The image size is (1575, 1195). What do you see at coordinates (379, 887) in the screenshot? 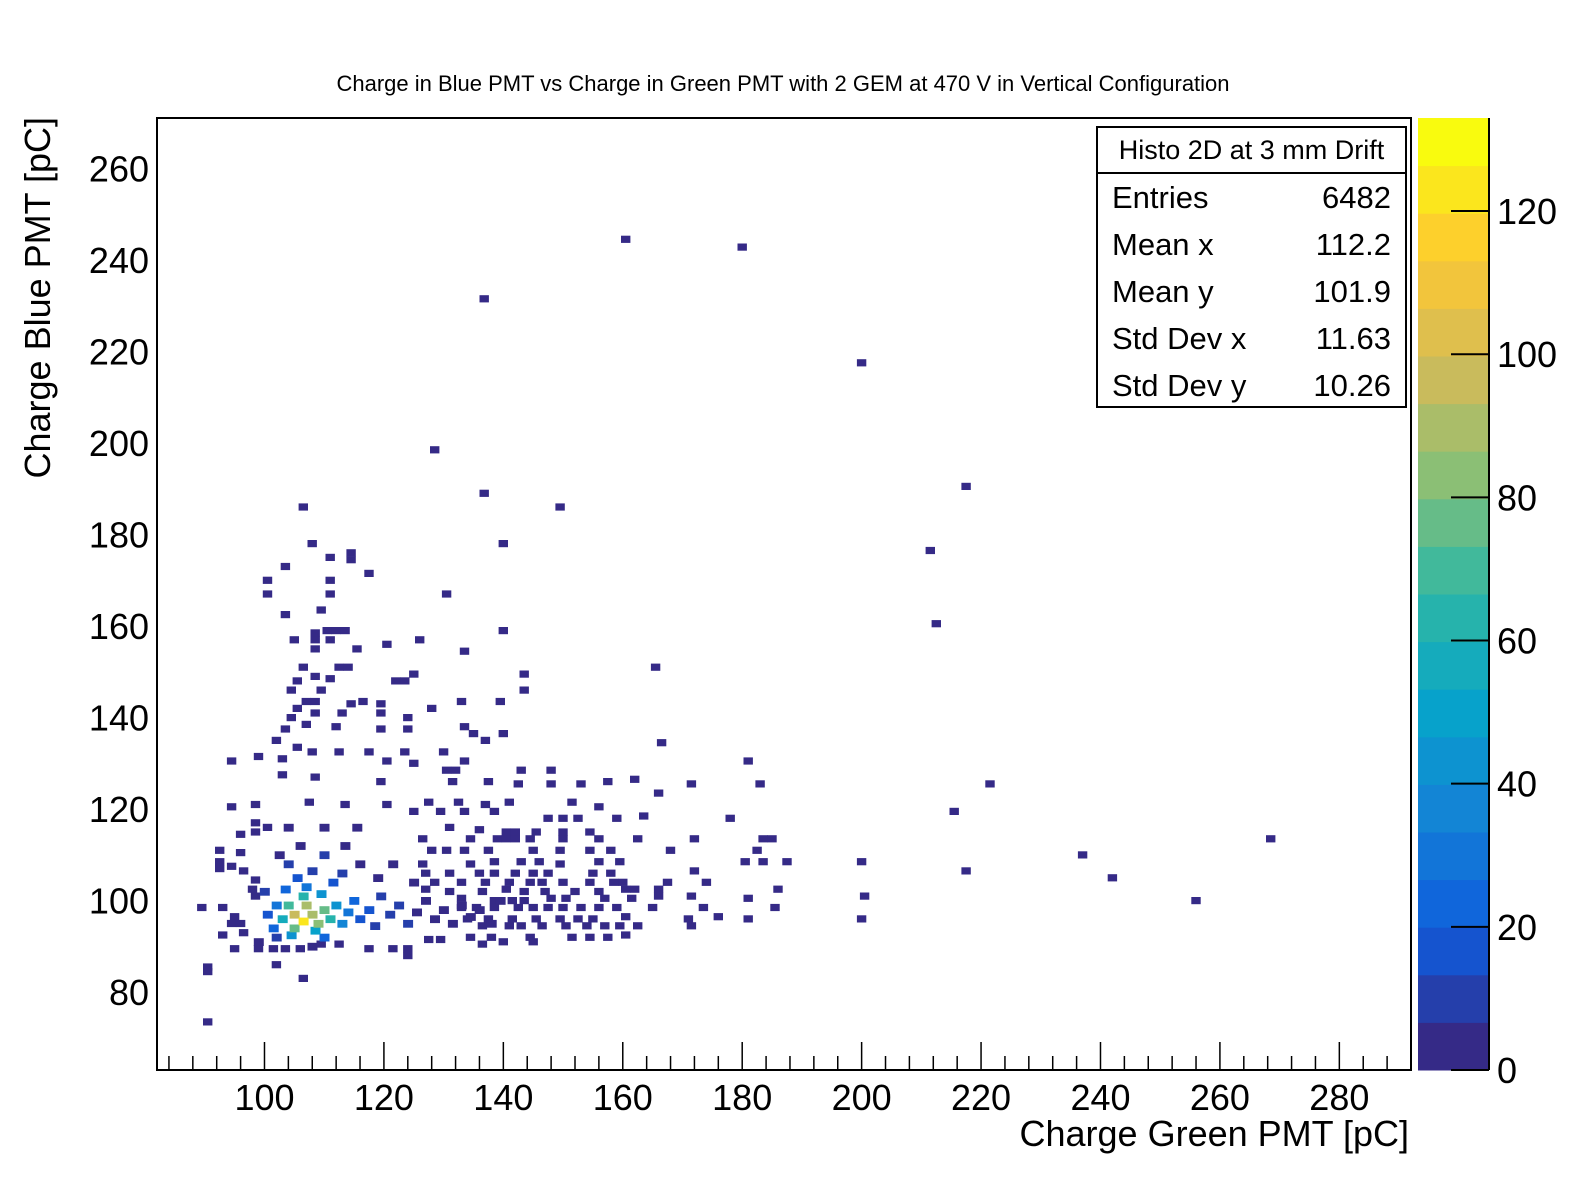
I see `bins-layer` at bounding box center [379, 887].